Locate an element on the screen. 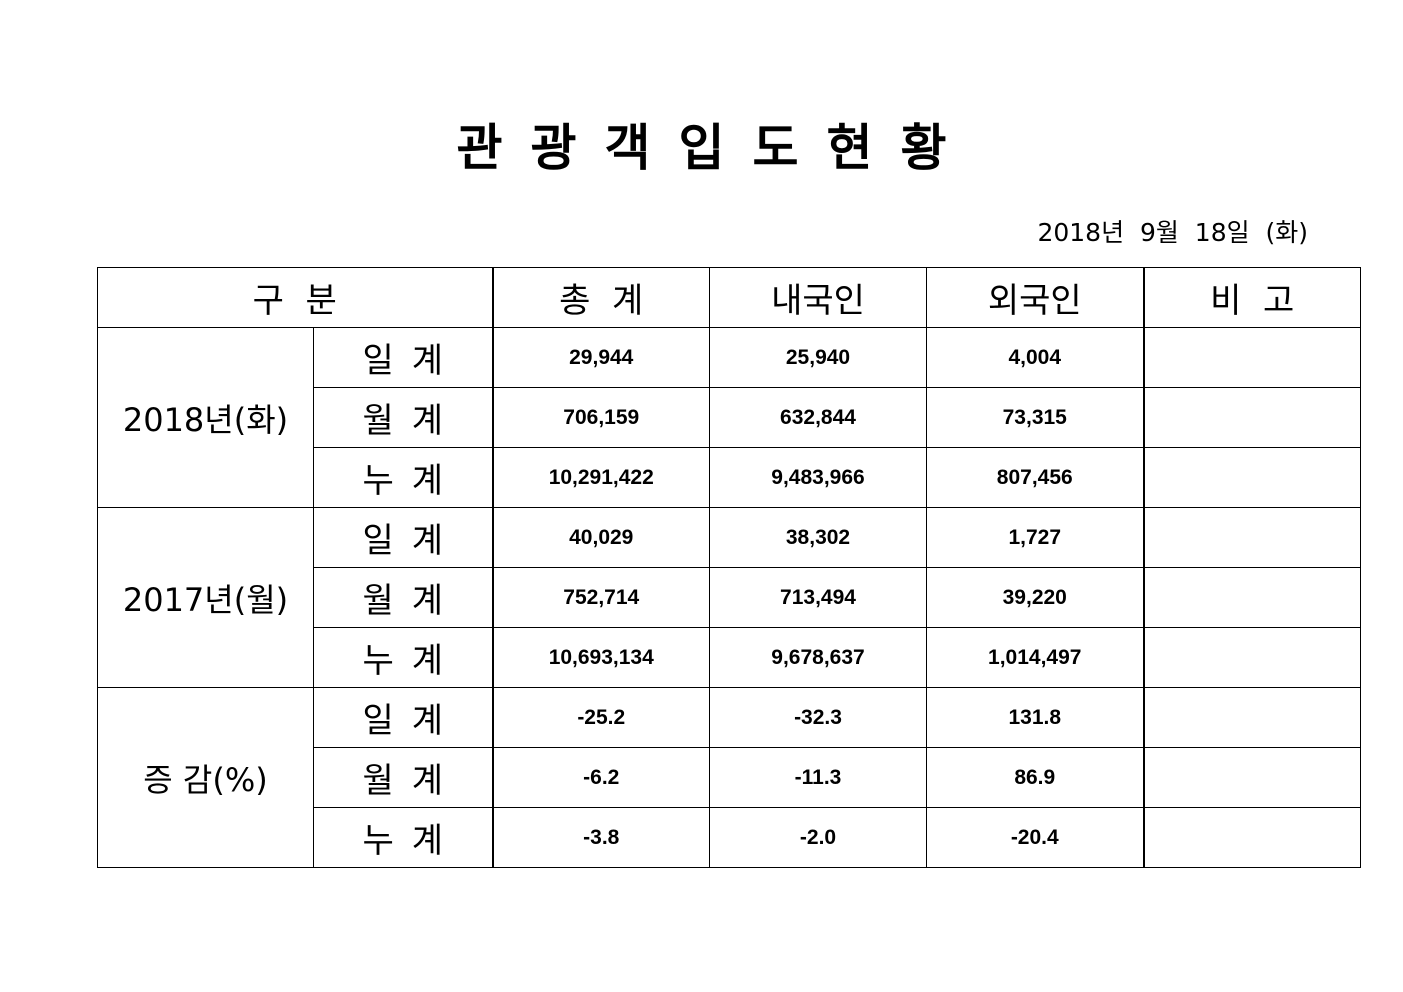 The width and height of the screenshot is (1403, 992). group-label: 증 감(%) is located at coordinates (205, 777).